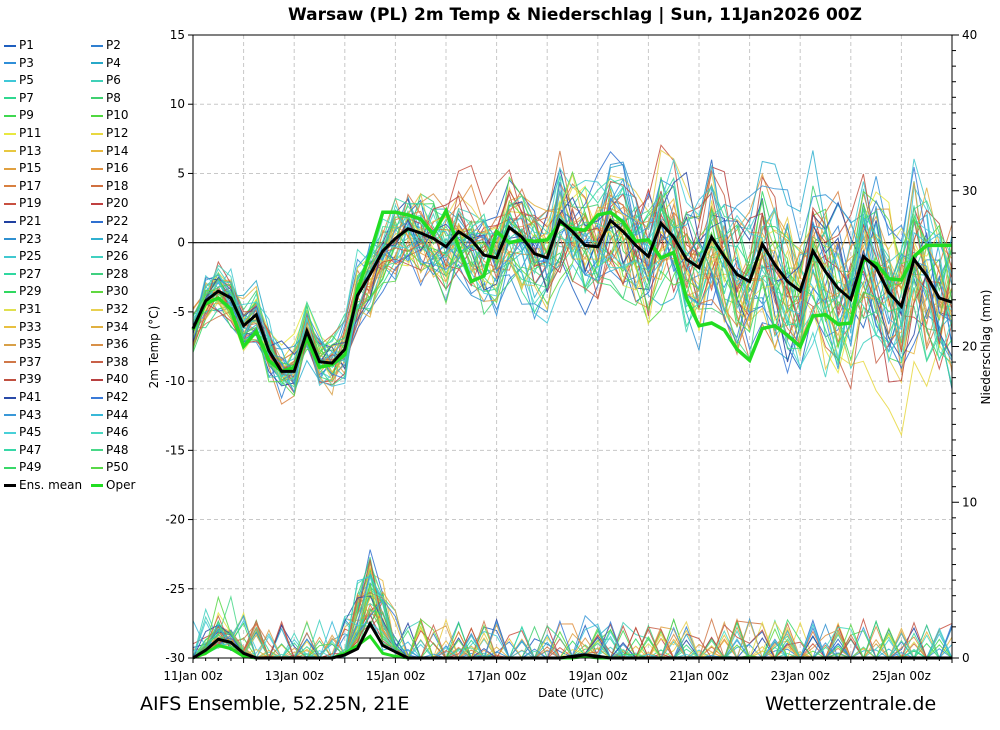 The height and width of the screenshot is (730, 1000). I want to click on y2-tick-label: 40, so click(969, 35).